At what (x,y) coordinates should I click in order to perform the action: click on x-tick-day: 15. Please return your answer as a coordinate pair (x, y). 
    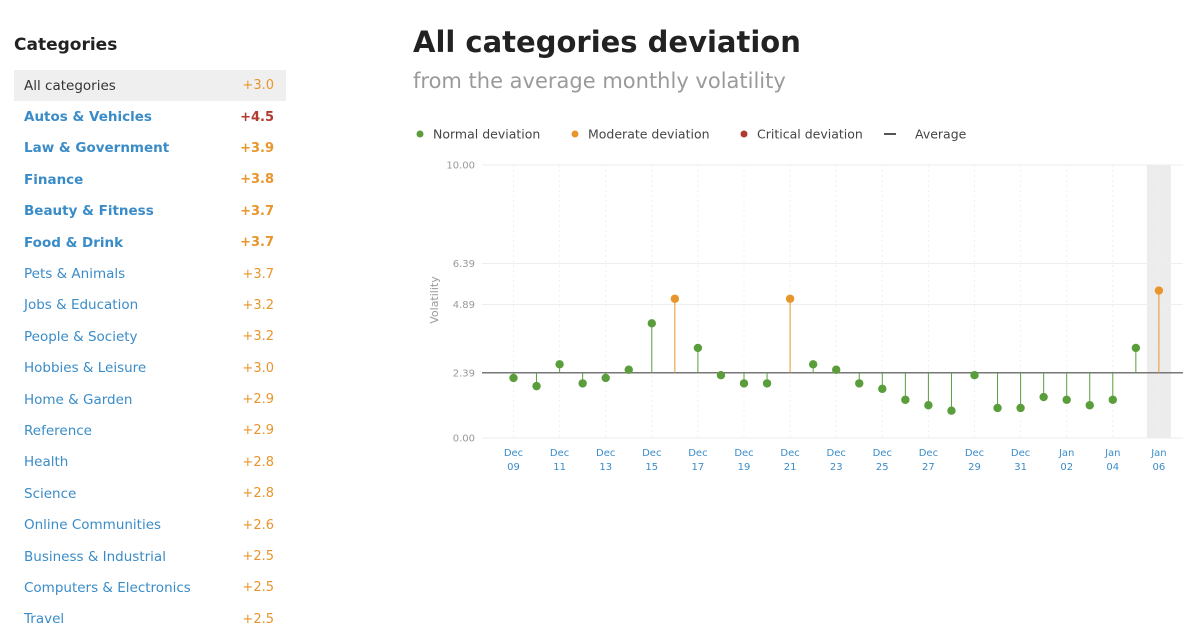
    Looking at the image, I should click on (651, 467).